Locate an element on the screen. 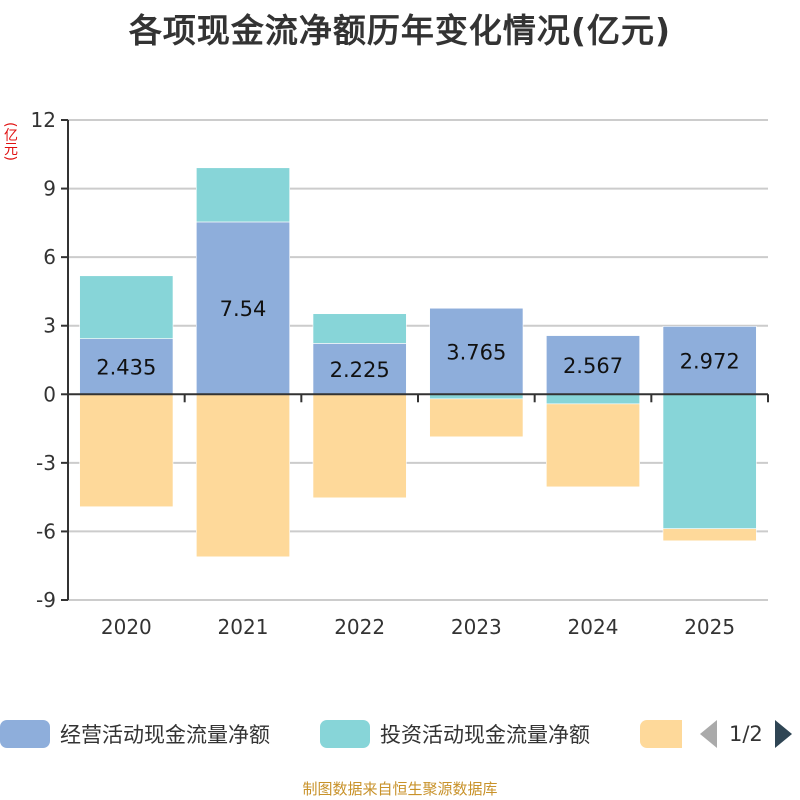 The height and width of the screenshot is (800, 800). x-tick-label: 2023 is located at coordinates (476, 627).